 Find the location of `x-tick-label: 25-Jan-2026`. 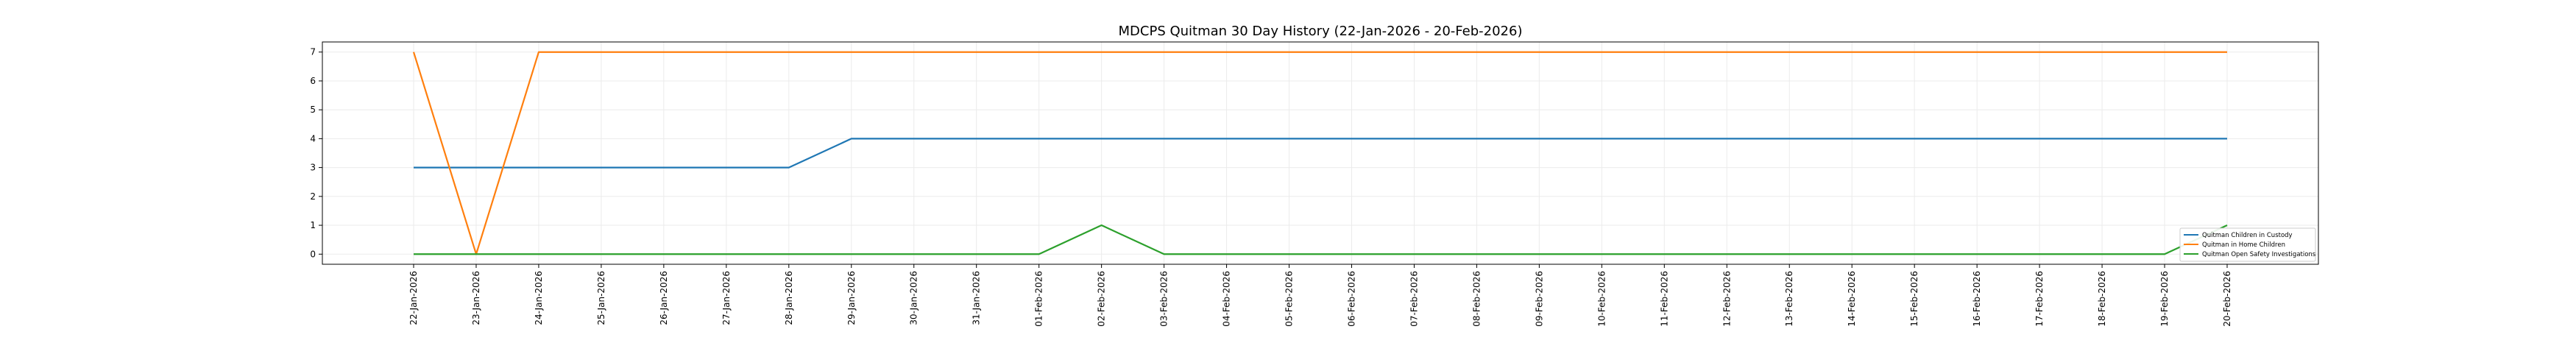

x-tick-label: 25-Jan-2026 is located at coordinates (601, 298).